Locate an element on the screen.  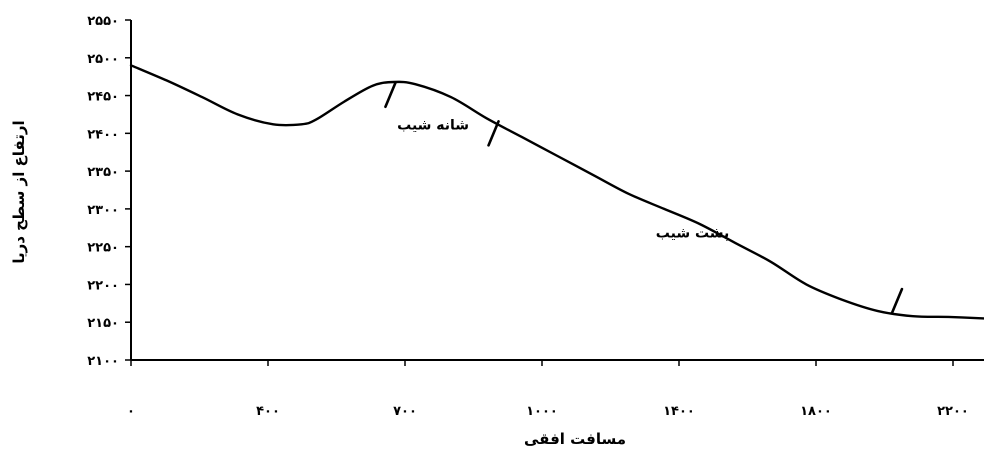
annotation-0: شانه شیب is located at coordinates (433, 126).